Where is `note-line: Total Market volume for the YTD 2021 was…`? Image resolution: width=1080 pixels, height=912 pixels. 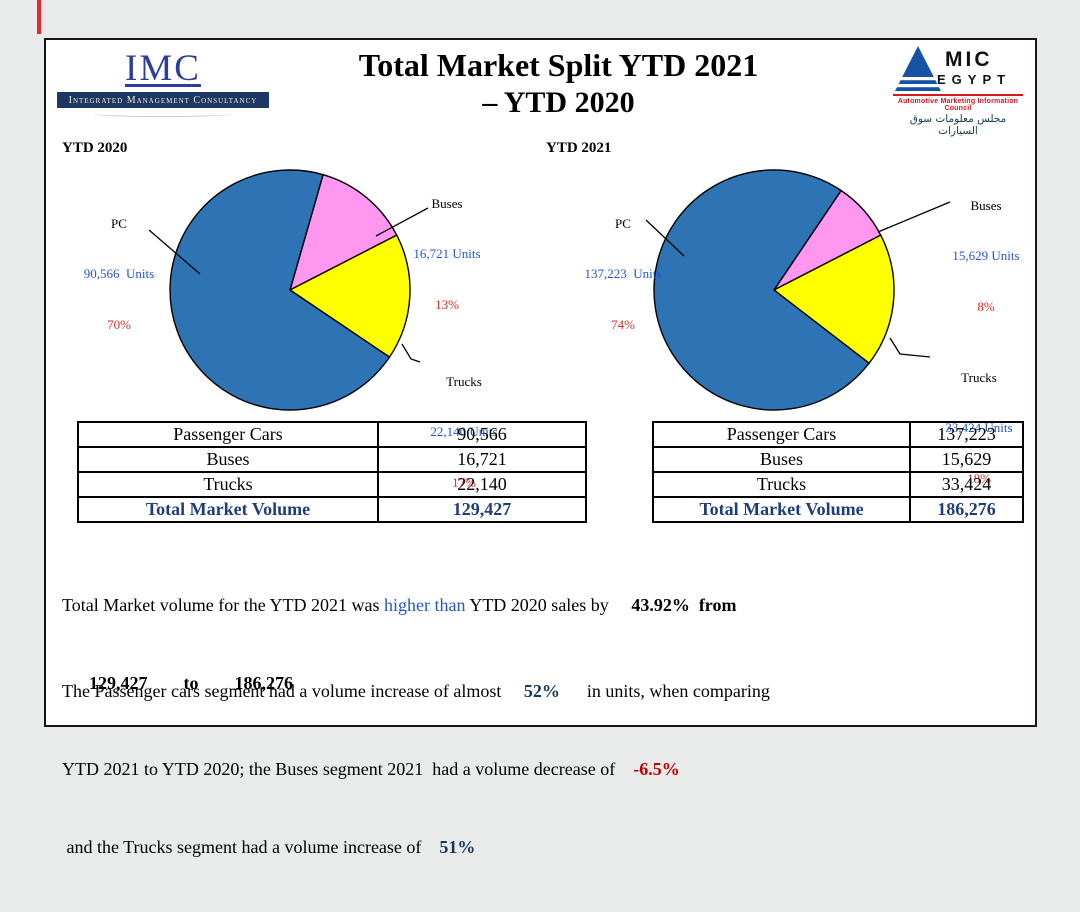 note-line: Total Market volume for the YTD 2021 was… is located at coordinates (543, 605).